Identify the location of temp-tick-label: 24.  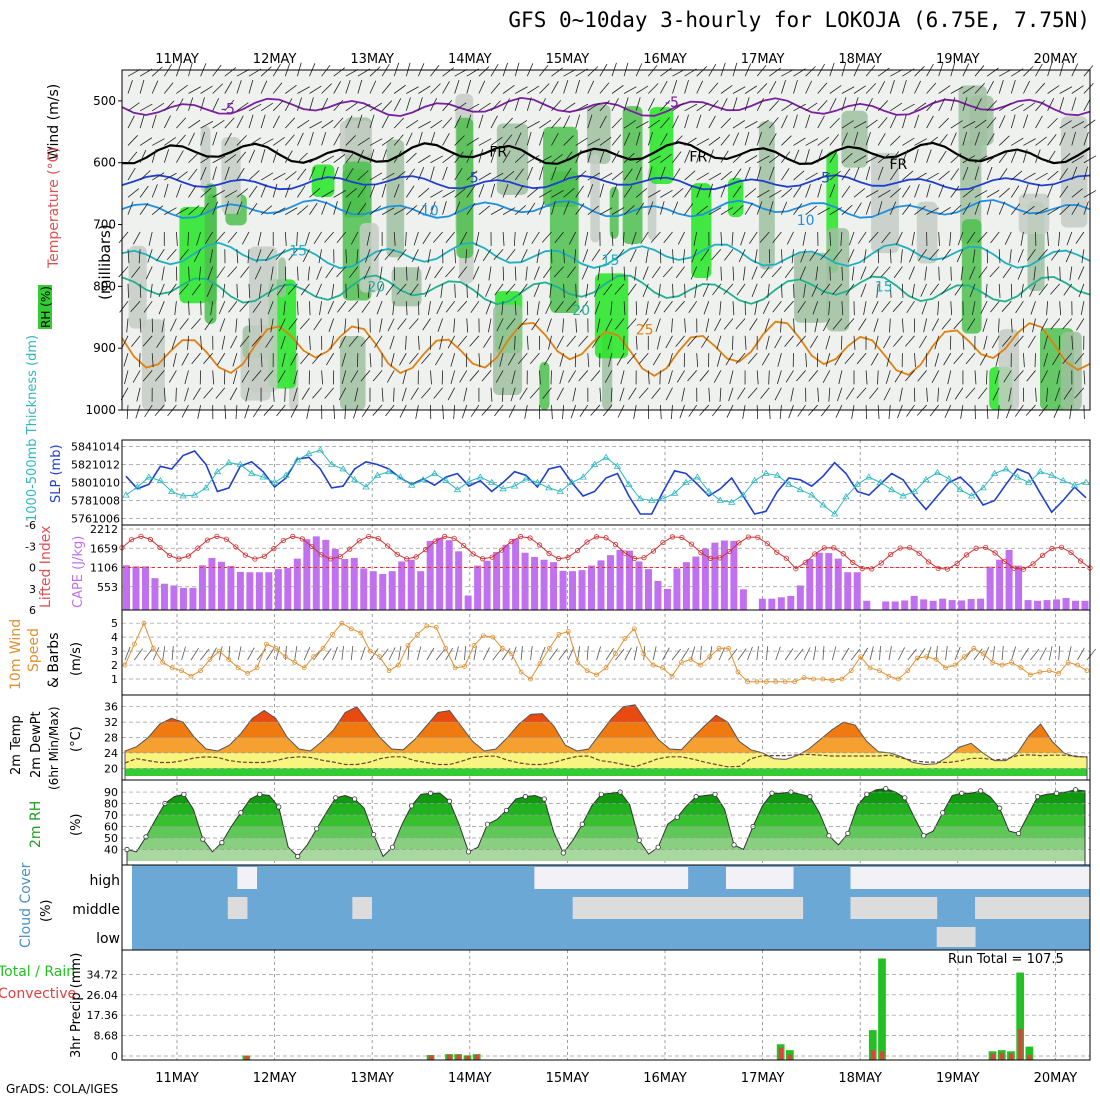
(111, 753).